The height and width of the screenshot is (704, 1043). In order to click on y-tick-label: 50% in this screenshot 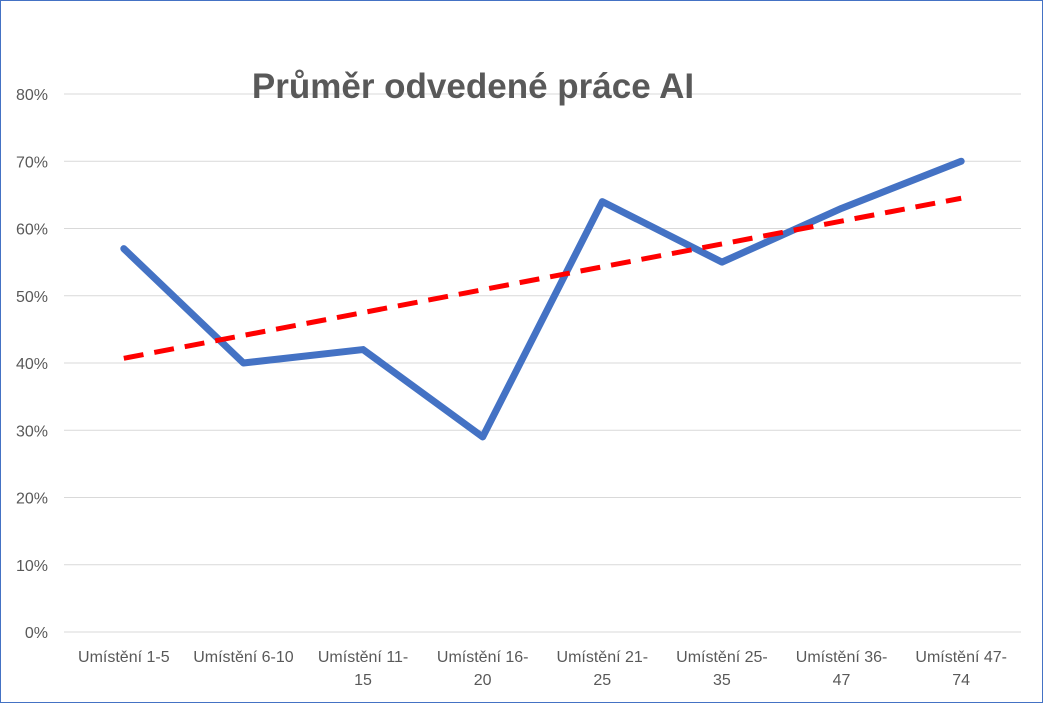, I will do `click(32, 297)`.